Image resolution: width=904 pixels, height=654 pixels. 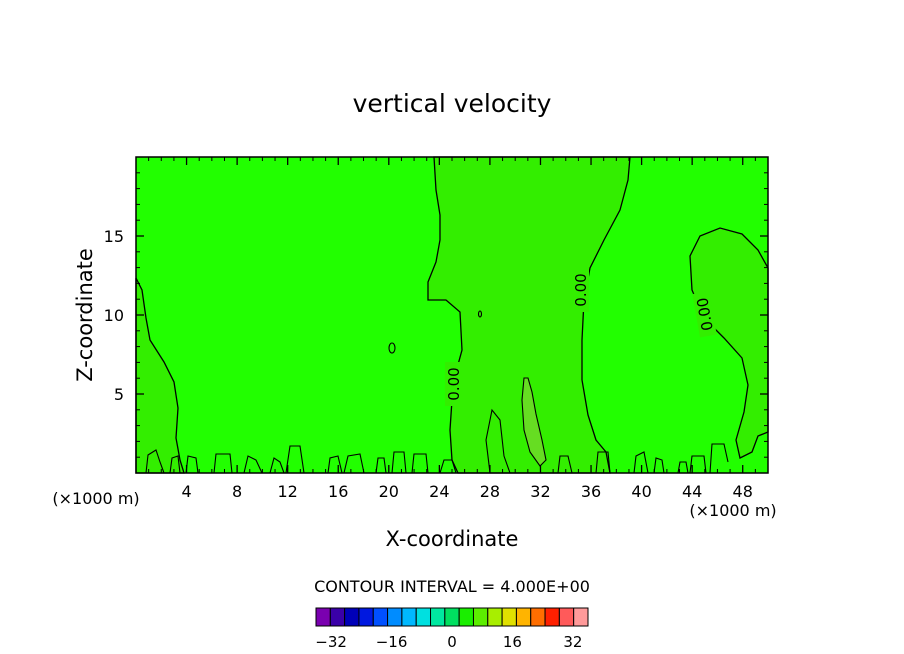 What do you see at coordinates (732, 510) in the screenshot?
I see `x-unit-right: (×1000 m)` at bounding box center [732, 510].